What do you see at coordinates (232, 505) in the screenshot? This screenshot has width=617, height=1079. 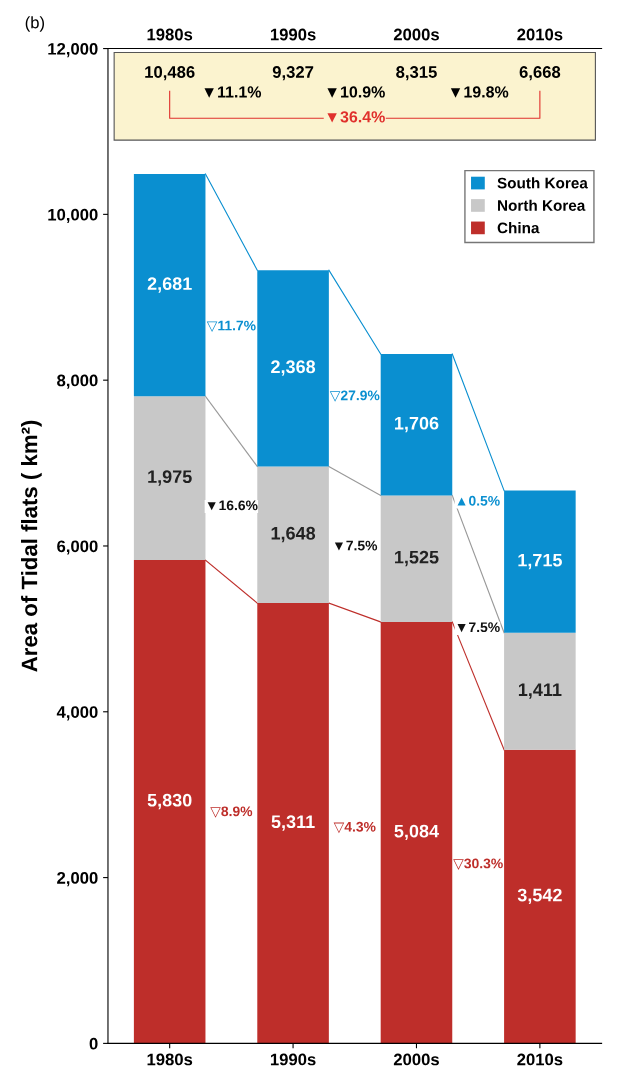 I see `annotation: ▼16.6%` at bounding box center [232, 505].